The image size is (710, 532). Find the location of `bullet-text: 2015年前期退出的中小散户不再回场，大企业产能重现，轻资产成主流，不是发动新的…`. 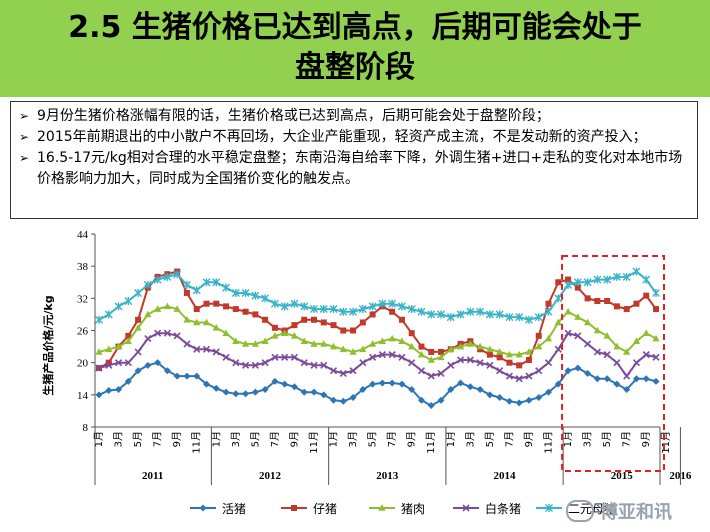

bullet-text: 2015年前期退出的中小散户不再回场，大企业产能重现，轻资产成主流，不是发动新的… is located at coordinates (342, 137).